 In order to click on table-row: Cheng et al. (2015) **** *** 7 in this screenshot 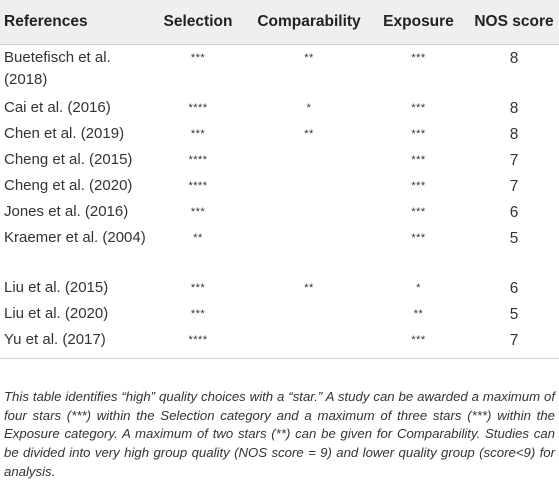, I will do `click(279, 160)`.